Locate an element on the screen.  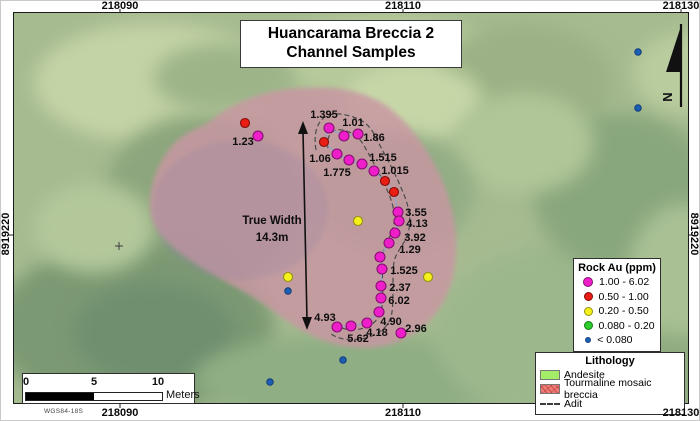
adit-swatch-icon is located at coordinates (550, 403).